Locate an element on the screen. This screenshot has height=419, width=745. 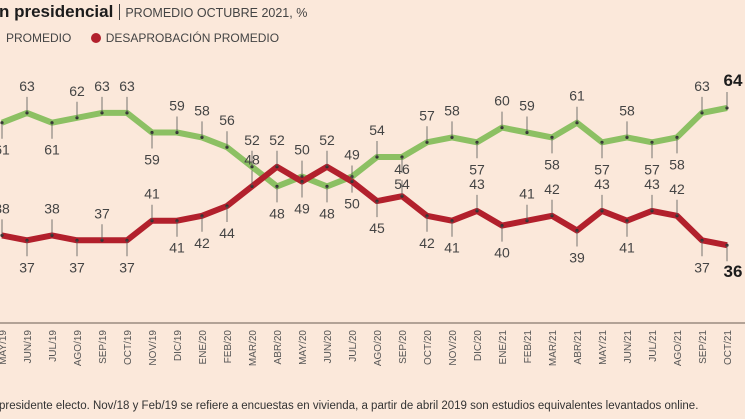
x-tick-label: MAY/19 is located at coordinates (4, 347).